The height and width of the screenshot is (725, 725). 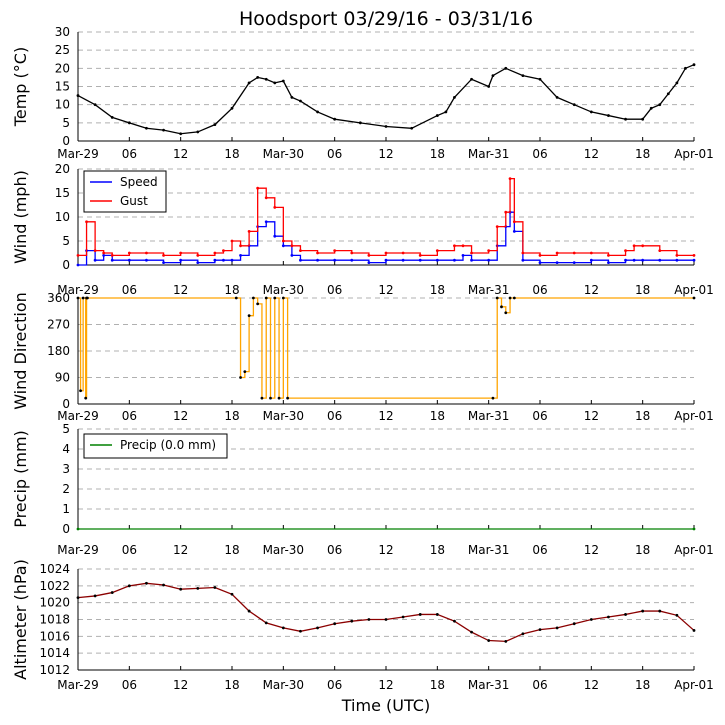 I want to click on y-axis-label: Wind Direction, so click(x=20, y=351).